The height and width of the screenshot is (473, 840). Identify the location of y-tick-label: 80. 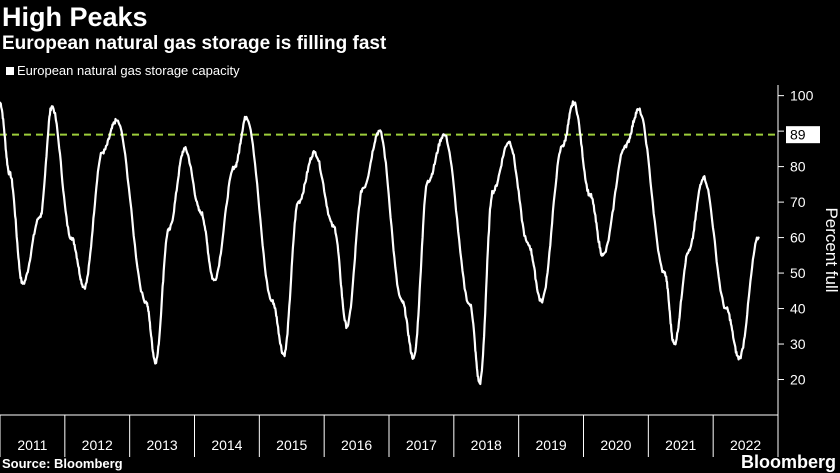
(798, 167).